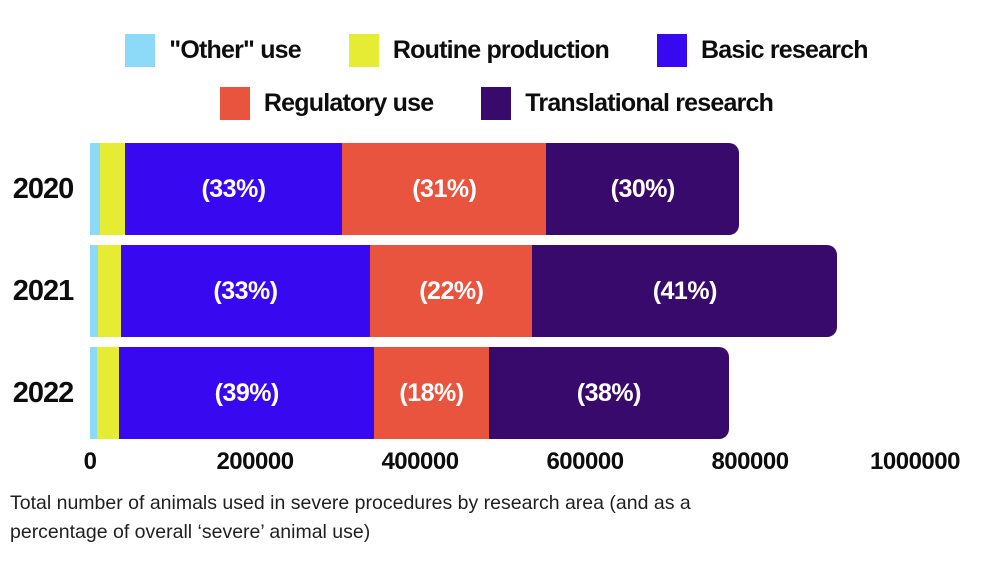 Image resolution: width=993 pixels, height=576 pixels. Describe the element at coordinates (915, 461) in the screenshot. I see `x-tick-label: 1000000` at that location.